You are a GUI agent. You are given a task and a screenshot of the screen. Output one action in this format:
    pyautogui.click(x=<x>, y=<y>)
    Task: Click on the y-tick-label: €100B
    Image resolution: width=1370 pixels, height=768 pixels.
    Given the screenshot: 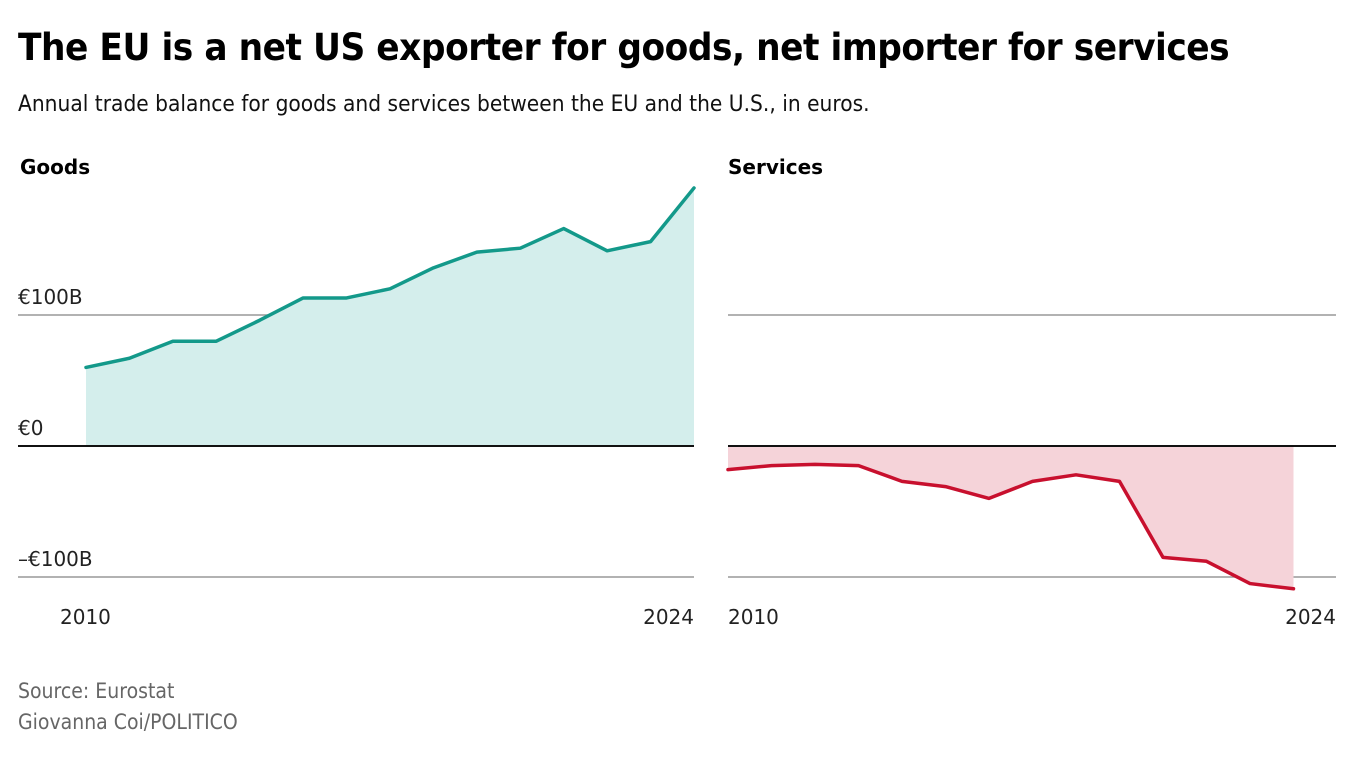 What is the action you would take?
    pyautogui.click(x=50, y=297)
    